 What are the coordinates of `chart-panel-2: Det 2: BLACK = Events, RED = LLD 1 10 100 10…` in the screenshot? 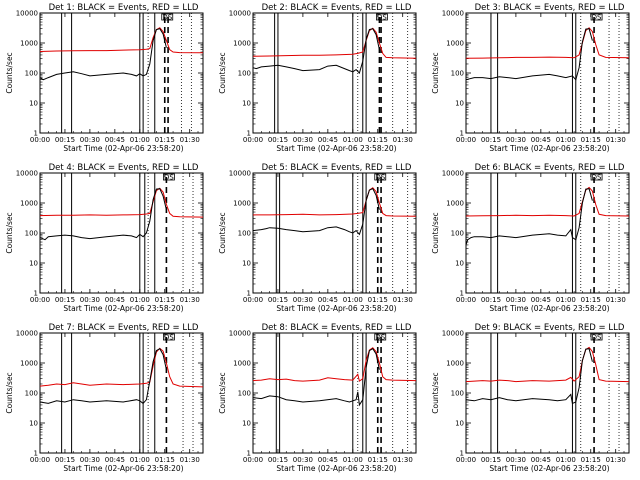 It's located at (317, 78).